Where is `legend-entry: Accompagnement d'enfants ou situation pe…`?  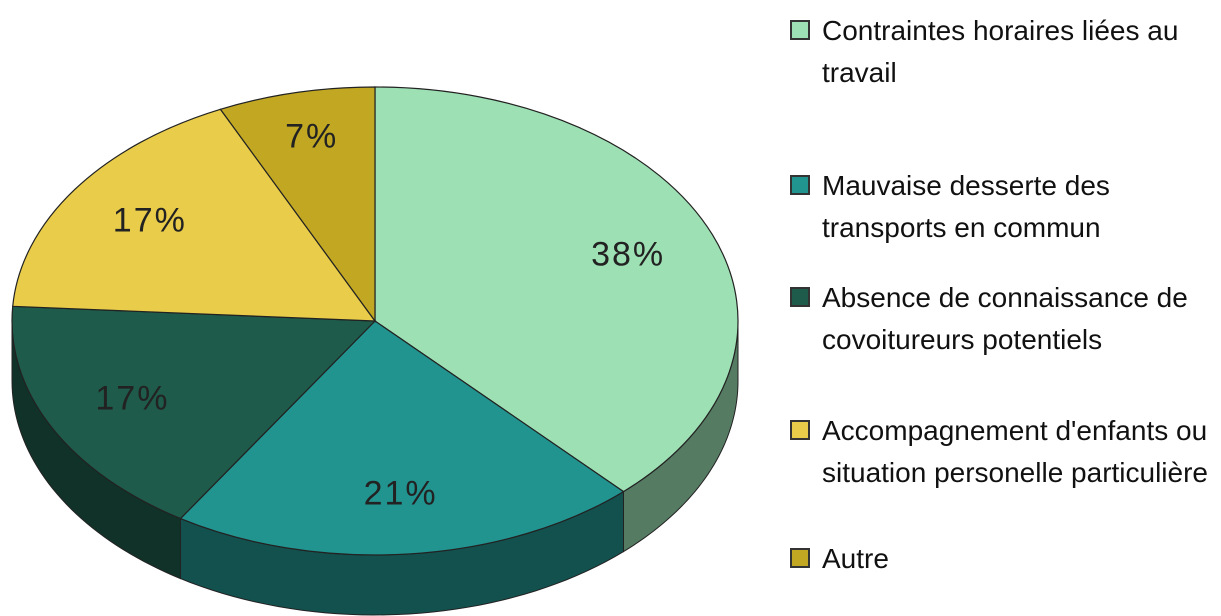 legend-entry: Accompagnement d'enfants ou situation pe… is located at coordinates (1002, 452).